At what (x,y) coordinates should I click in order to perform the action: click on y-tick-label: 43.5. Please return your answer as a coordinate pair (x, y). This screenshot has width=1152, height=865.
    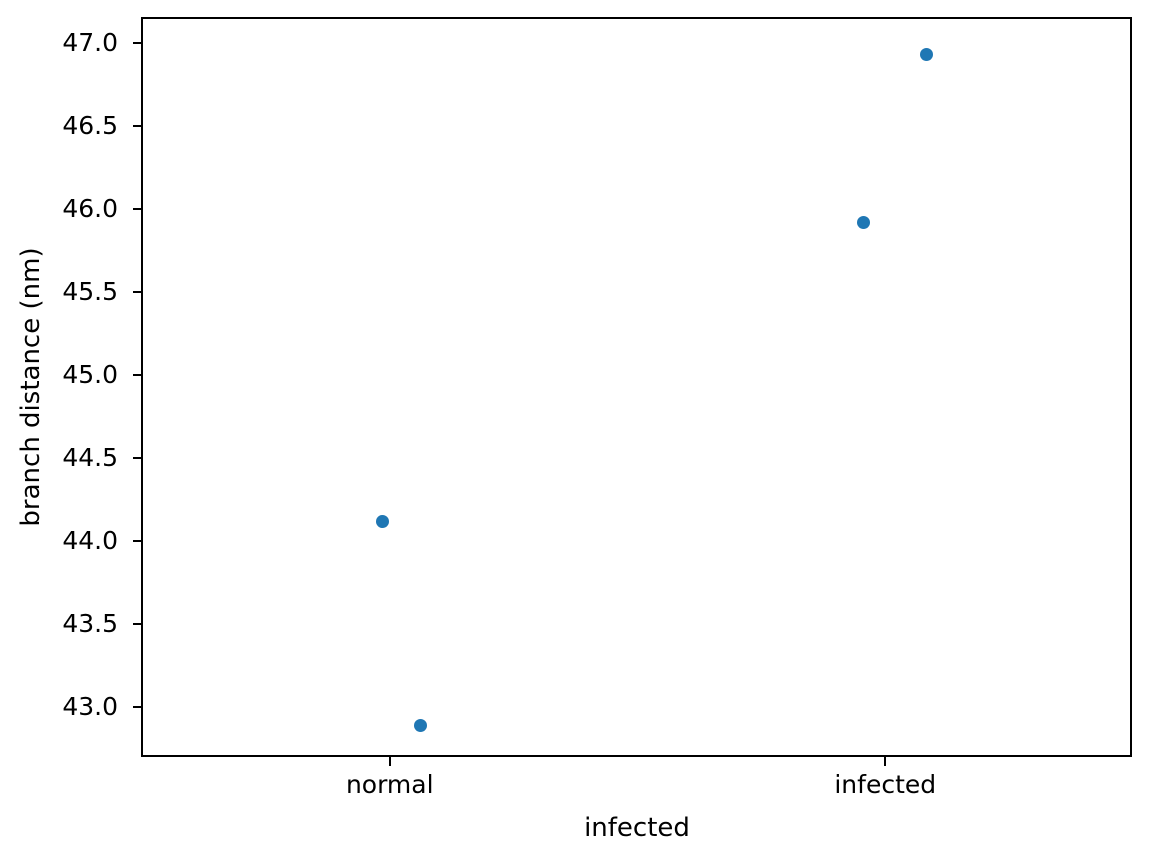
    Looking at the image, I should click on (90, 624).